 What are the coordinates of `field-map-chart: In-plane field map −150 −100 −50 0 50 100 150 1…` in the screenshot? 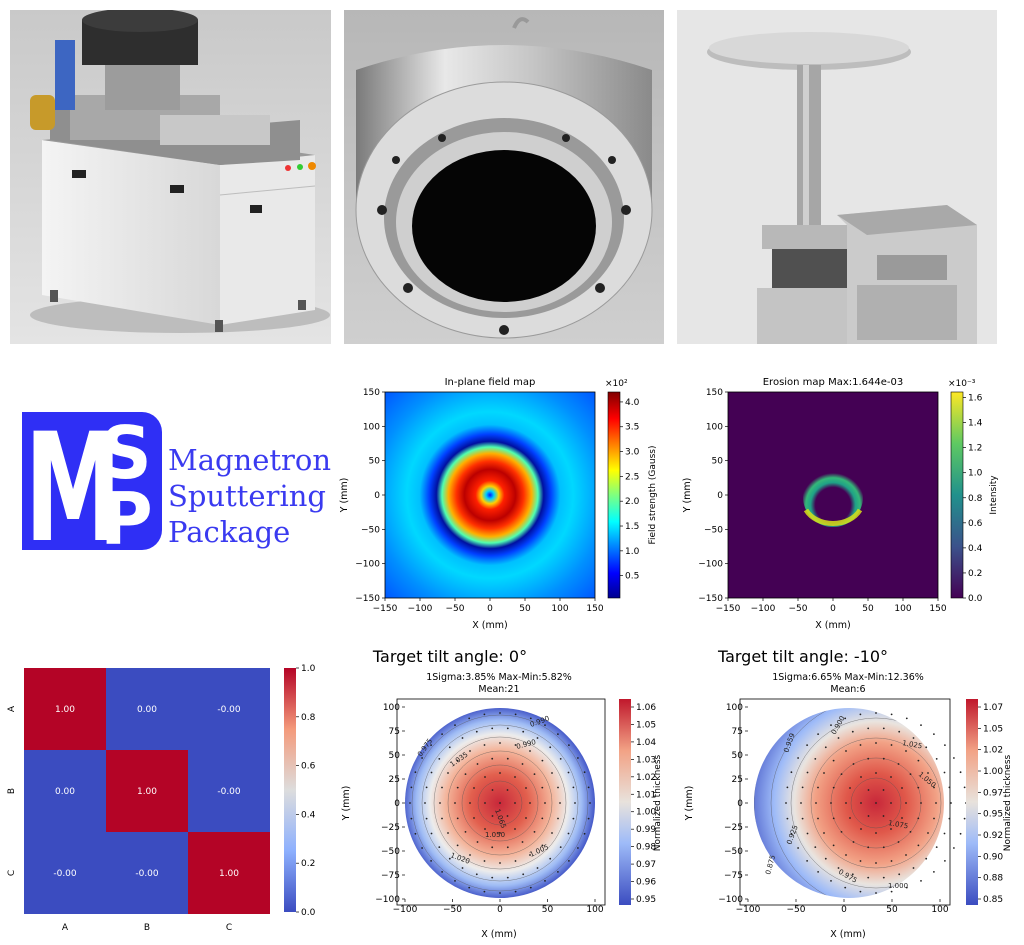 It's located at (500, 502).